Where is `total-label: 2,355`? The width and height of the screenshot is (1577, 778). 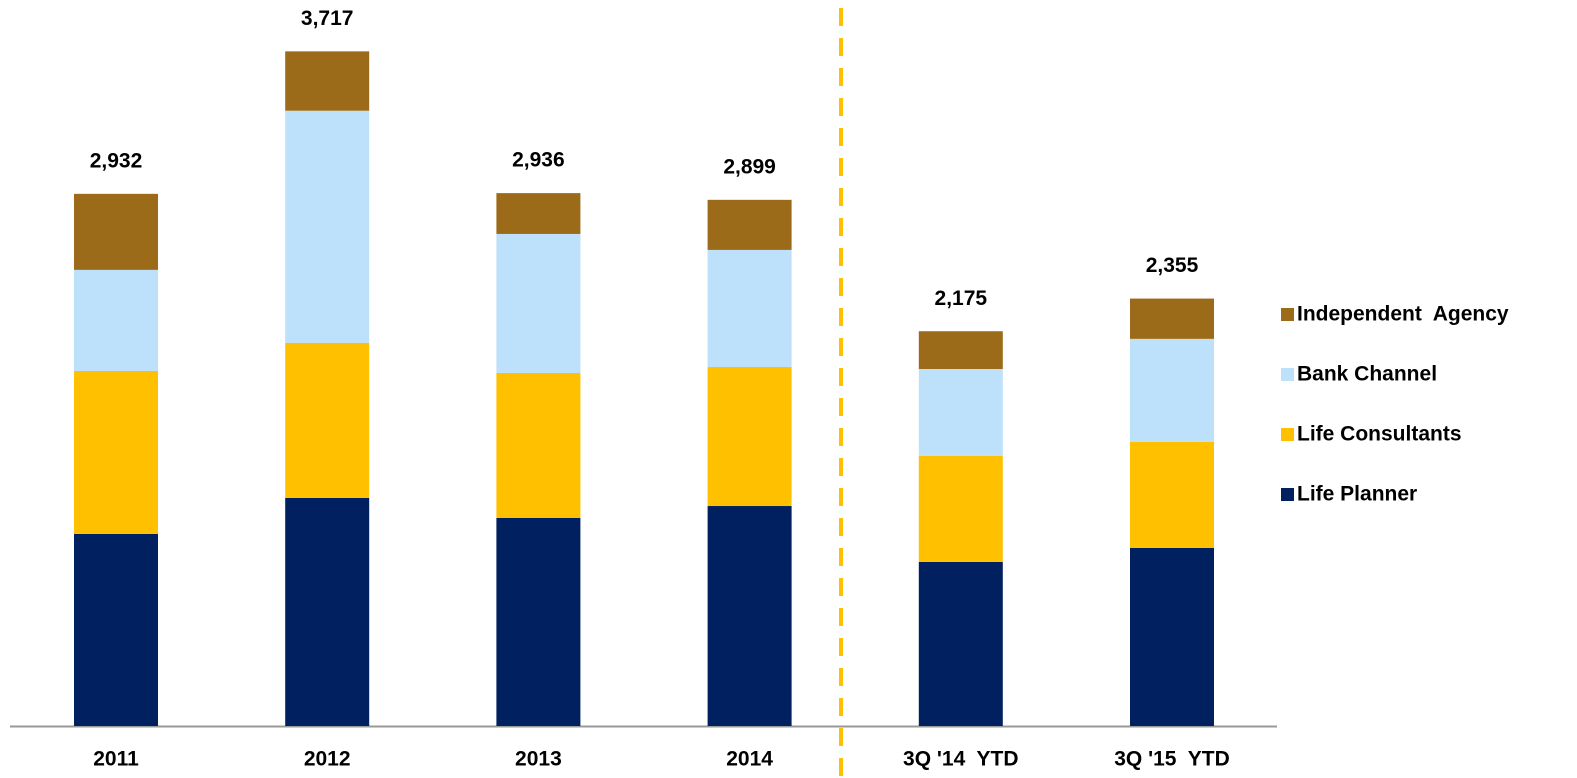 total-label: 2,355 is located at coordinates (1172, 265).